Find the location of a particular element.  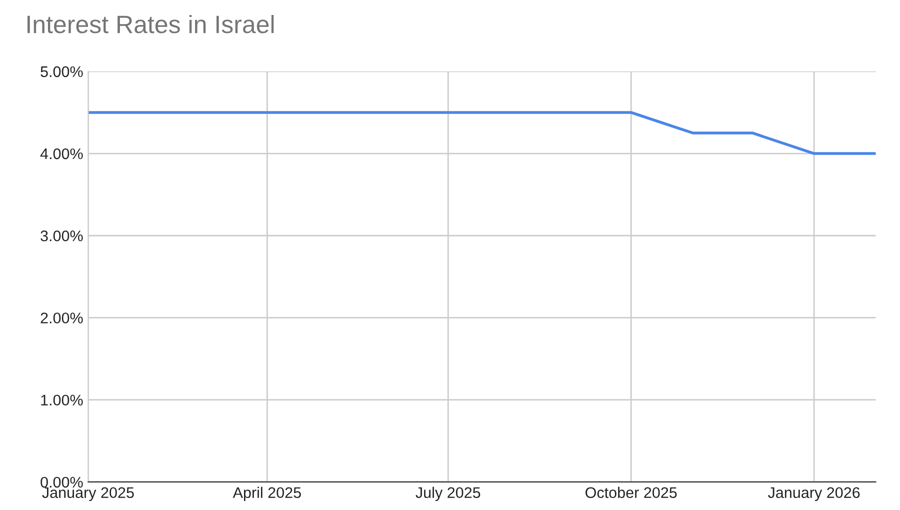

x-tick-label: January 2025 is located at coordinates (88, 494).